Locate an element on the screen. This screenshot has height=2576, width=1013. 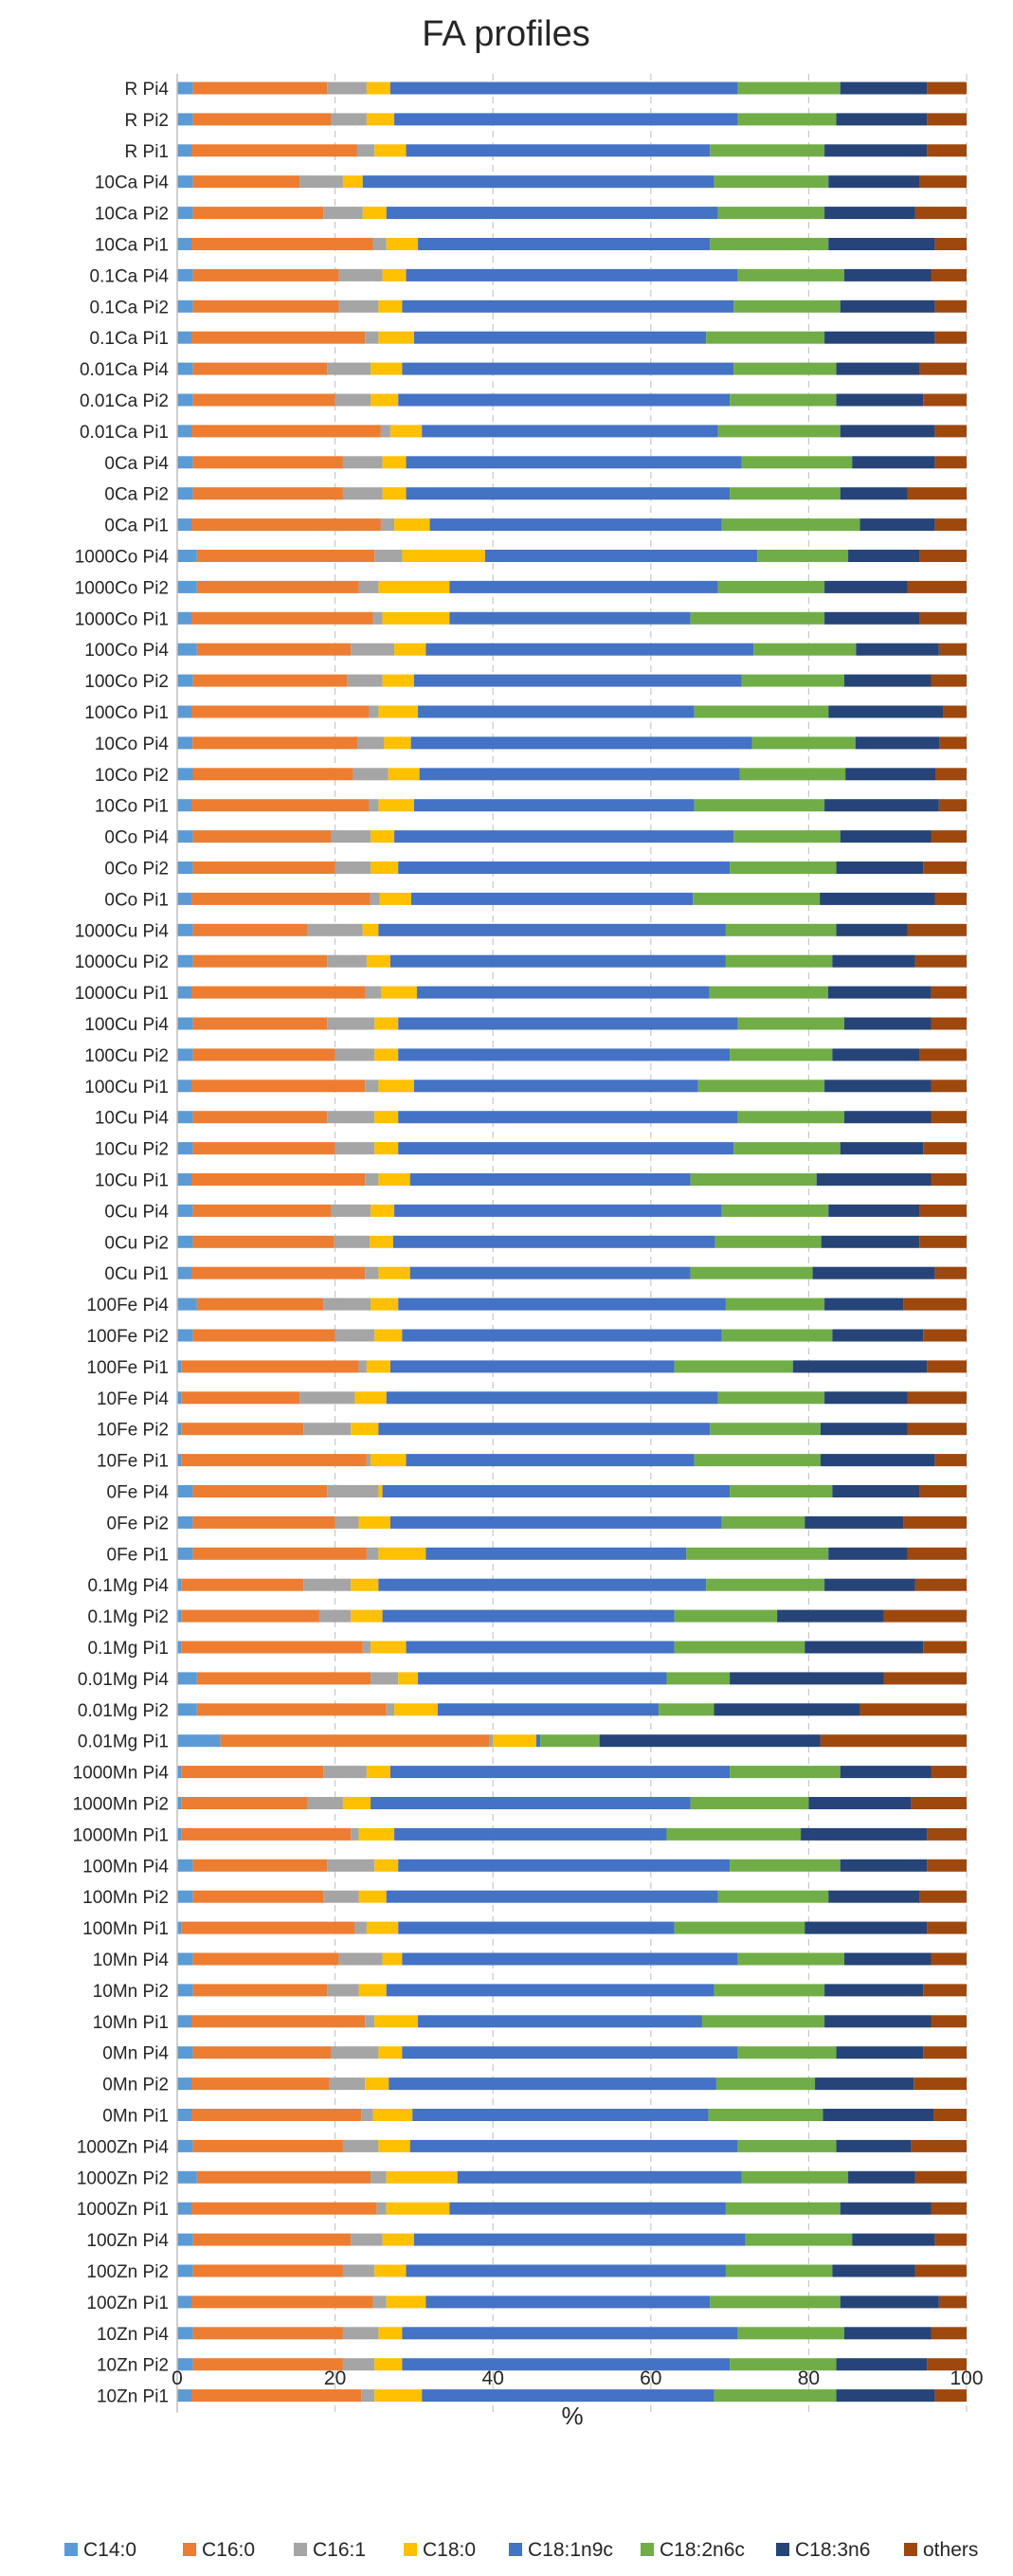
category-label: 0Cu Pi1 is located at coordinates (136, 1274).